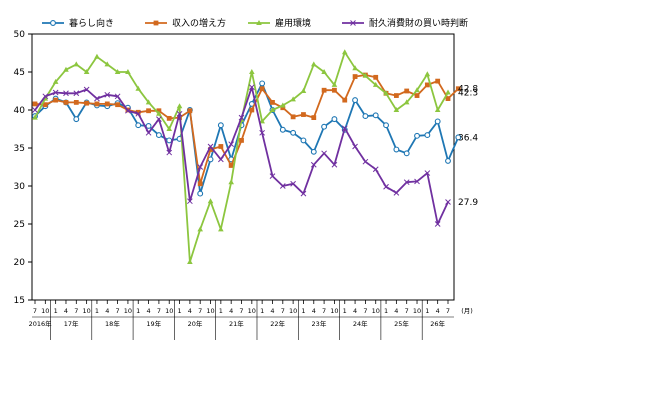 This screenshot has height=401, width=647. I want to click on series-end-label: 42.3, so click(468, 94).